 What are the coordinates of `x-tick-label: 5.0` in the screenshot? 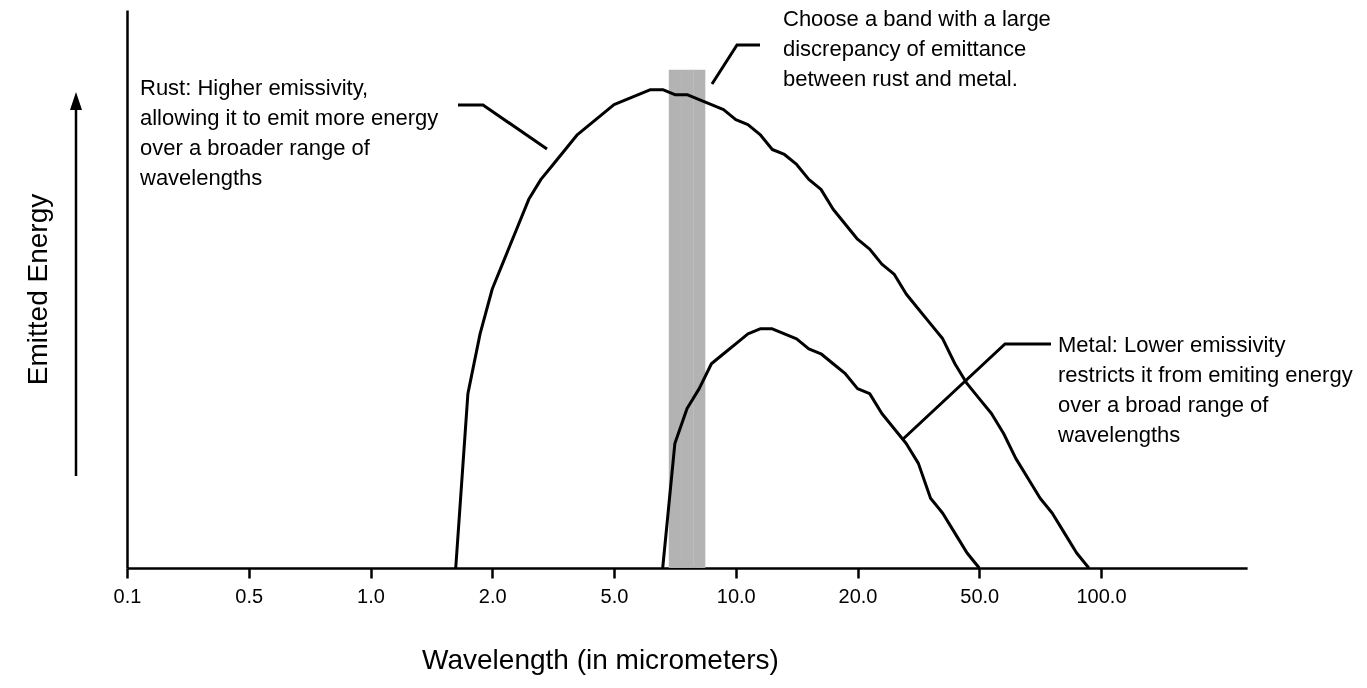 It's located at (614, 595).